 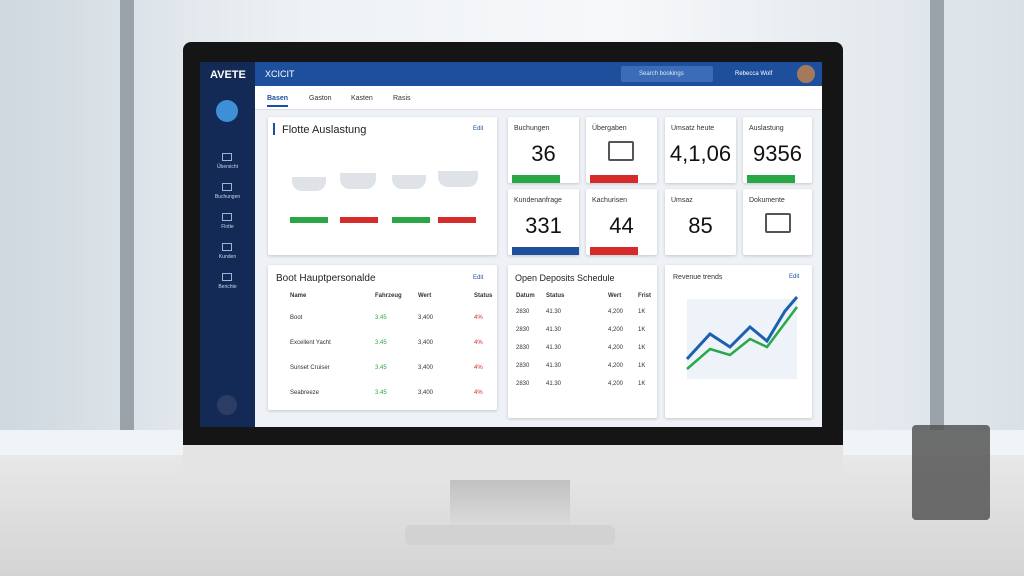 I want to click on sidebar-item: Berichte, so click(x=227, y=287).